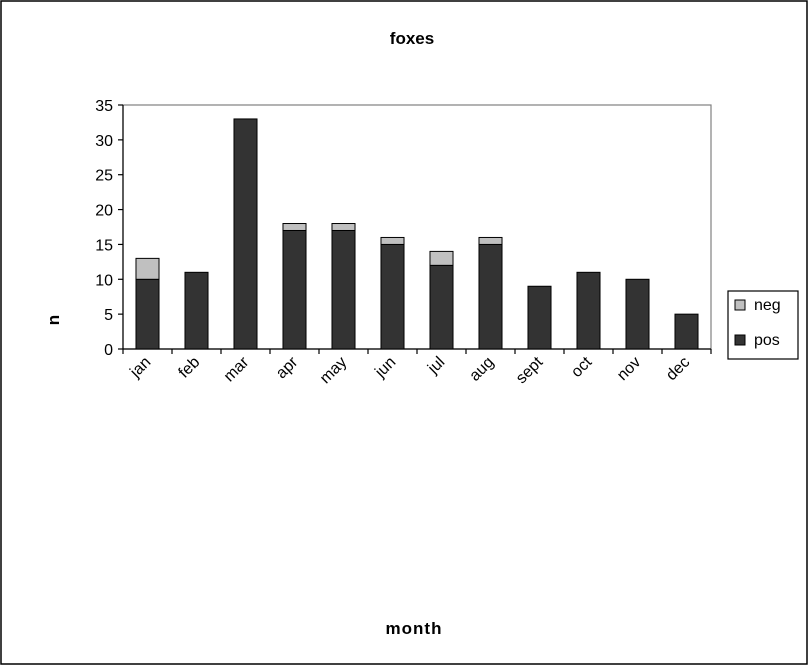 The width and height of the screenshot is (810, 667). What do you see at coordinates (108, 315) in the screenshot?
I see `y-tick-label: 5` at bounding box center [108, 315].